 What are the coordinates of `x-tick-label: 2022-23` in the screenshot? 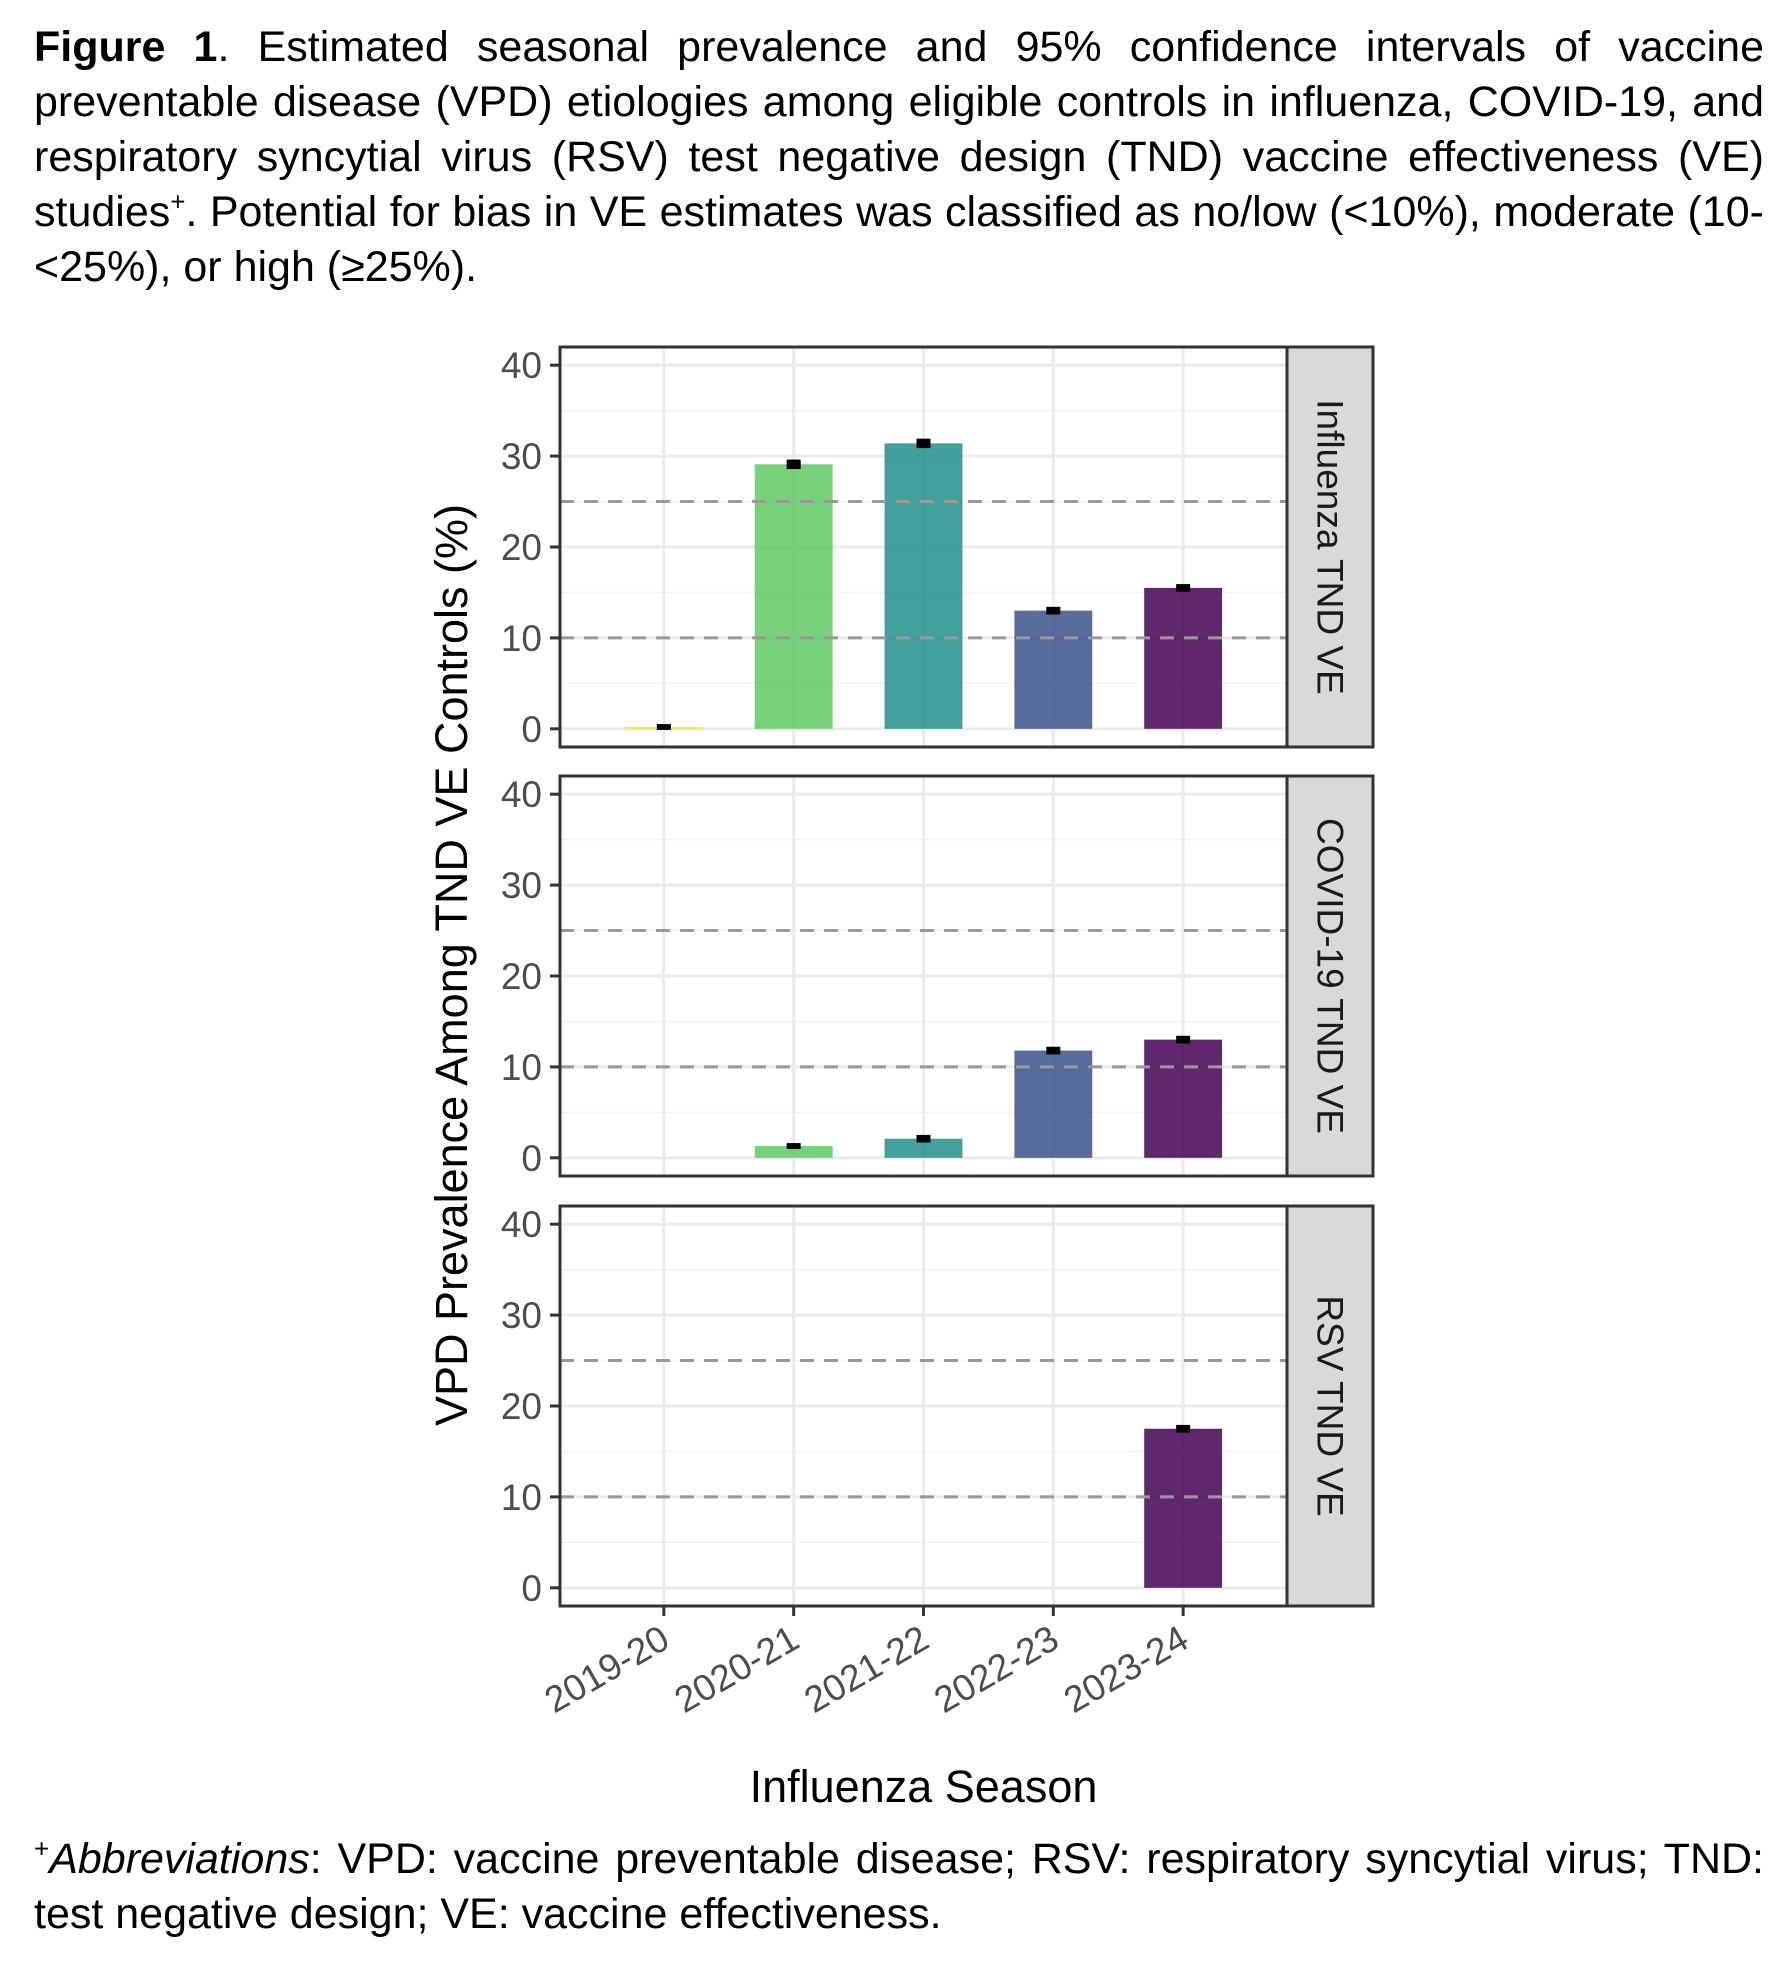 It's located at (996, 1668).